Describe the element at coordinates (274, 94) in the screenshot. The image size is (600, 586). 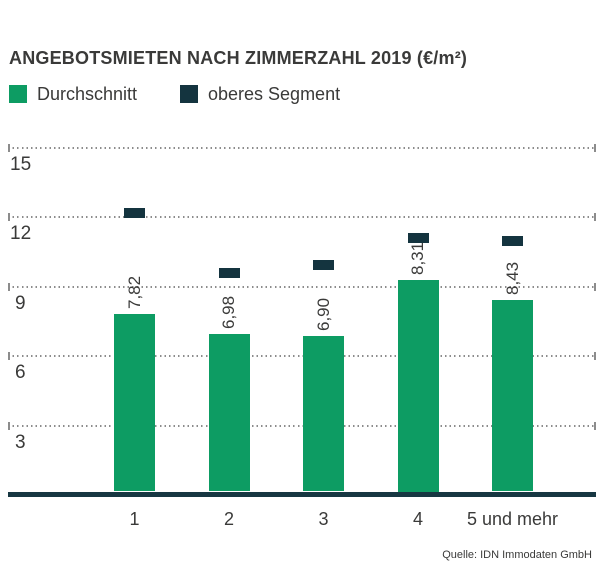
I see `legend-label-oberes-segment: oberes Segment` at that location.